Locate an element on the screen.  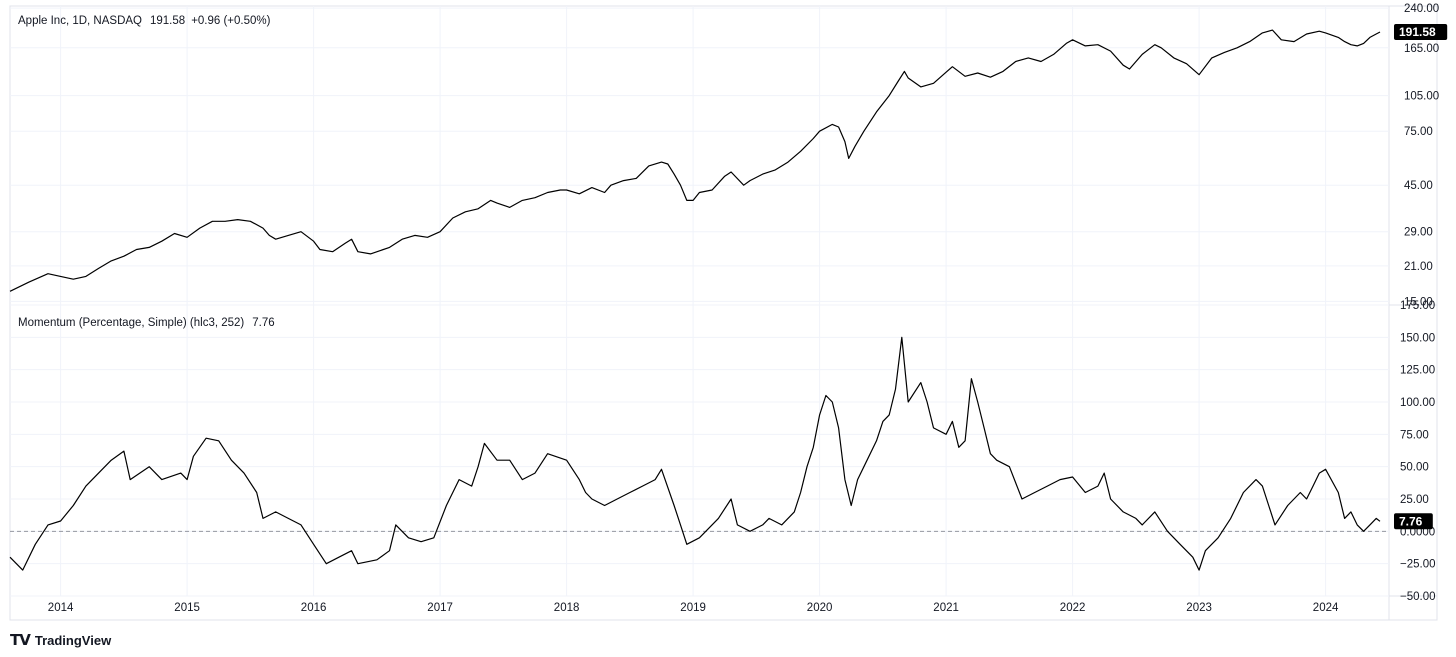
price-tick-label: 29.00 is located at coordinates (1418, 233).